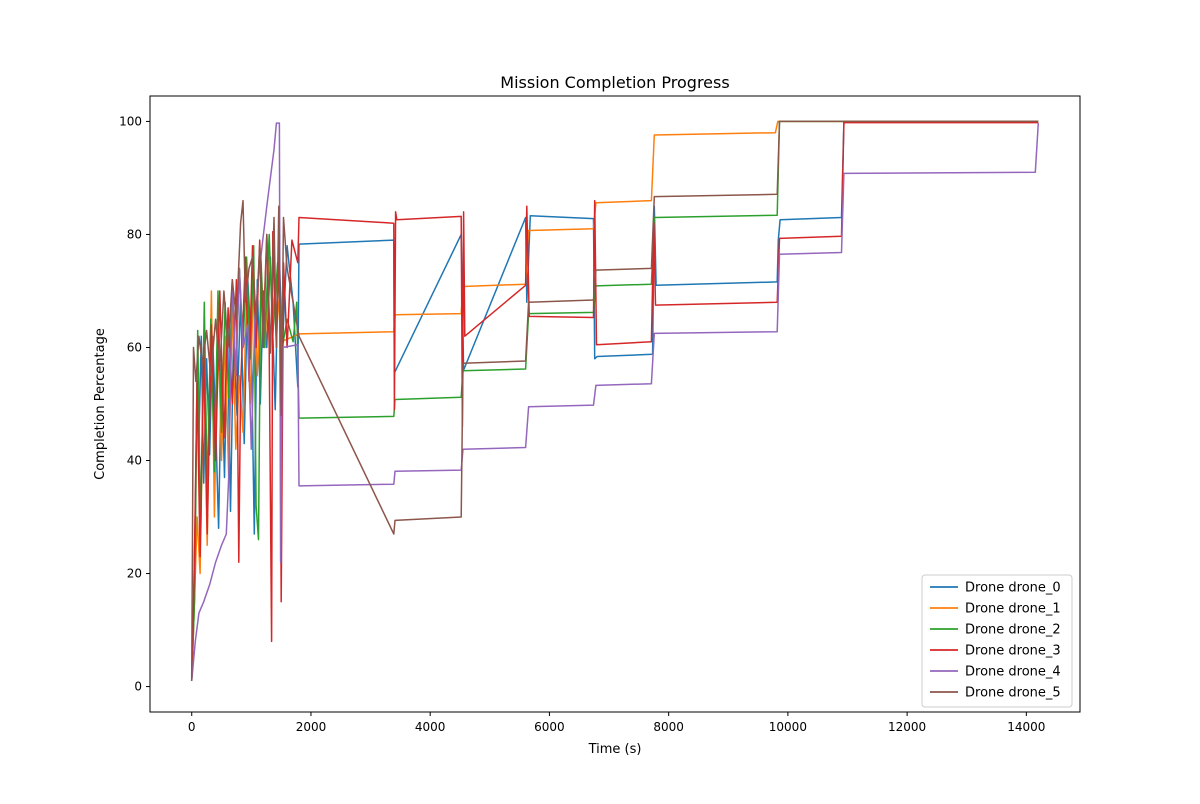 The width and height of the screenshot is (1200, 804). Describe the element at coordinates (311, 727) in the screenshot. I see `x-tick-label-1: 2000` at that location.